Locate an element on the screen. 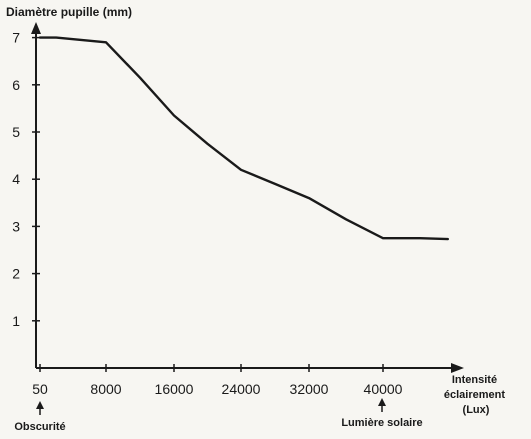 The width and height of the screenshot is (531, 439). x-axis-title-line-3: (Lux) is located at coordinates (476, 410).